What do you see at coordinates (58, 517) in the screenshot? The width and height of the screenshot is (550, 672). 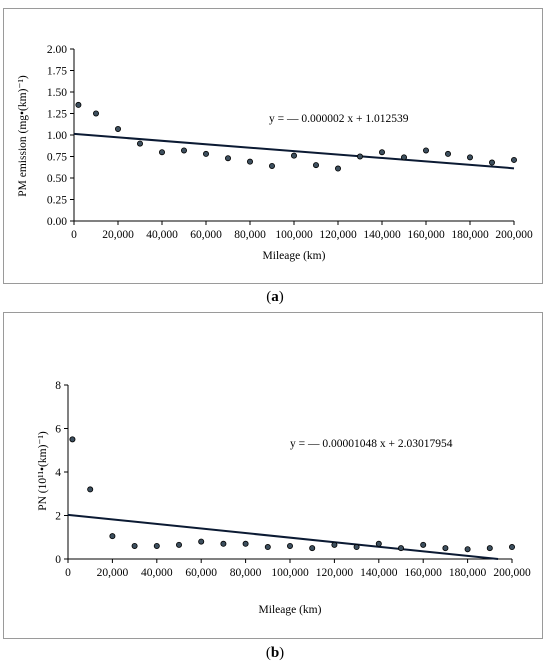 I see `y-tick-label: 2` at bounding box center [58, 517].